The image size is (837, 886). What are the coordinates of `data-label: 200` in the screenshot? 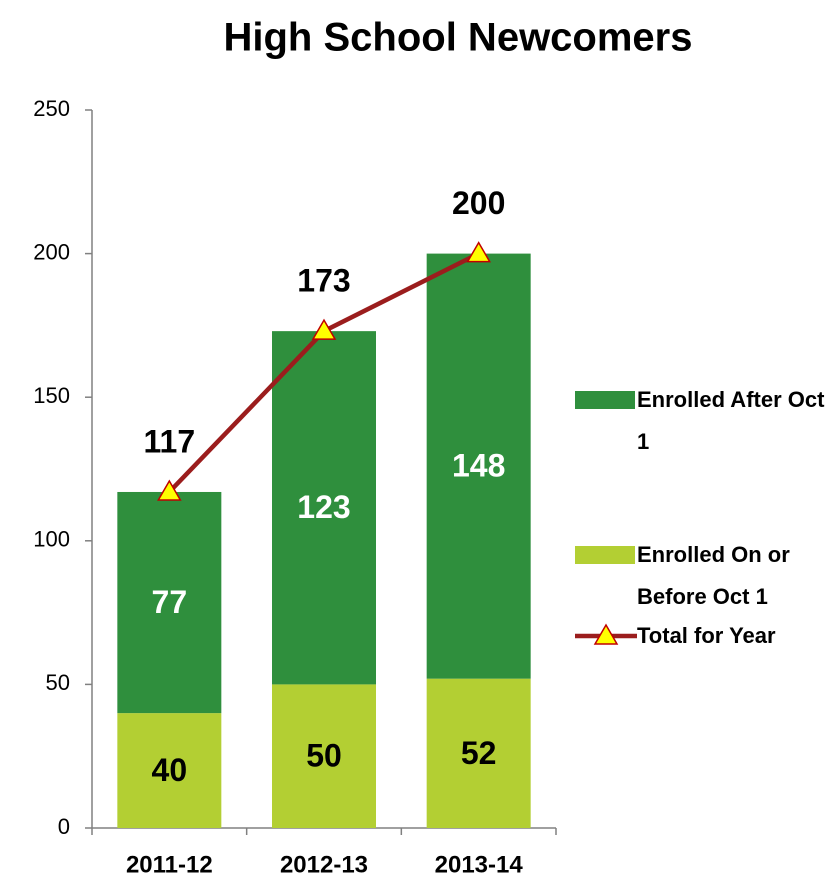 It's located at (478, 203).